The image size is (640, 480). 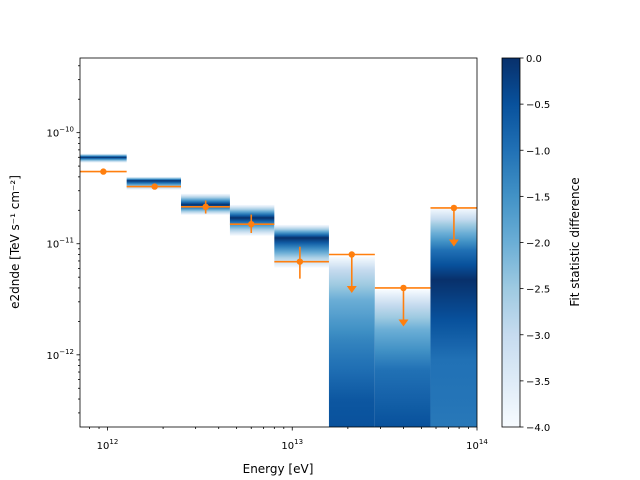 What do you see at coordinates (538, 290) in the screenshot?
I see `colorbar-tick-label: −2.5` at bounding box center [538, 290].